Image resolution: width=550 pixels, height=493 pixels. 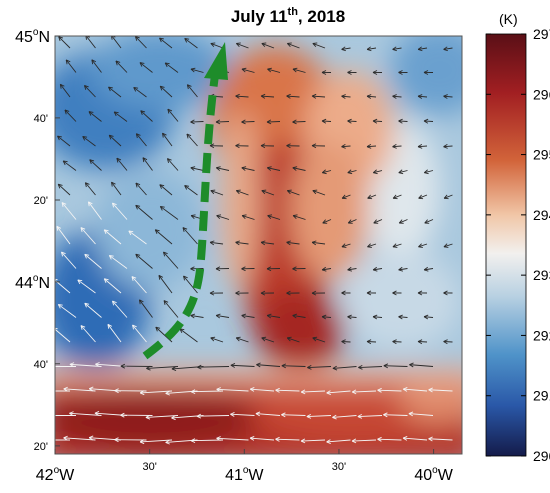 I want to click on colorbar-tick-label: 293, so click(x=541, y=275).